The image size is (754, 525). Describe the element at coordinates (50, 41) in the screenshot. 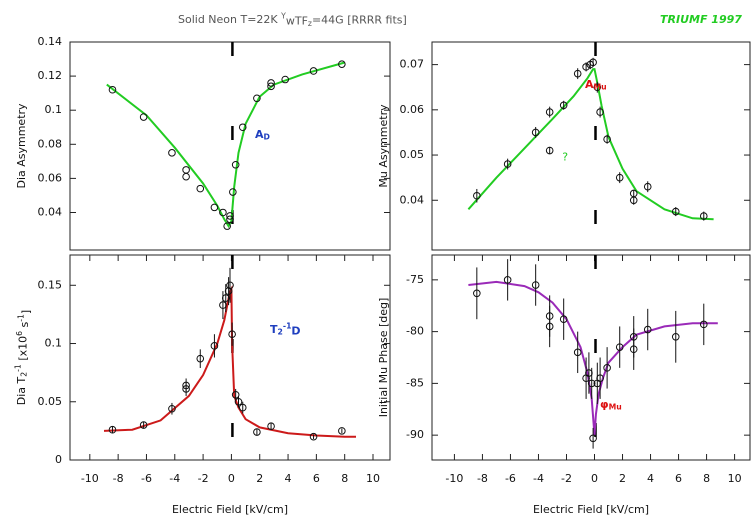

I see `y-tick-label: 0.14` at that location.